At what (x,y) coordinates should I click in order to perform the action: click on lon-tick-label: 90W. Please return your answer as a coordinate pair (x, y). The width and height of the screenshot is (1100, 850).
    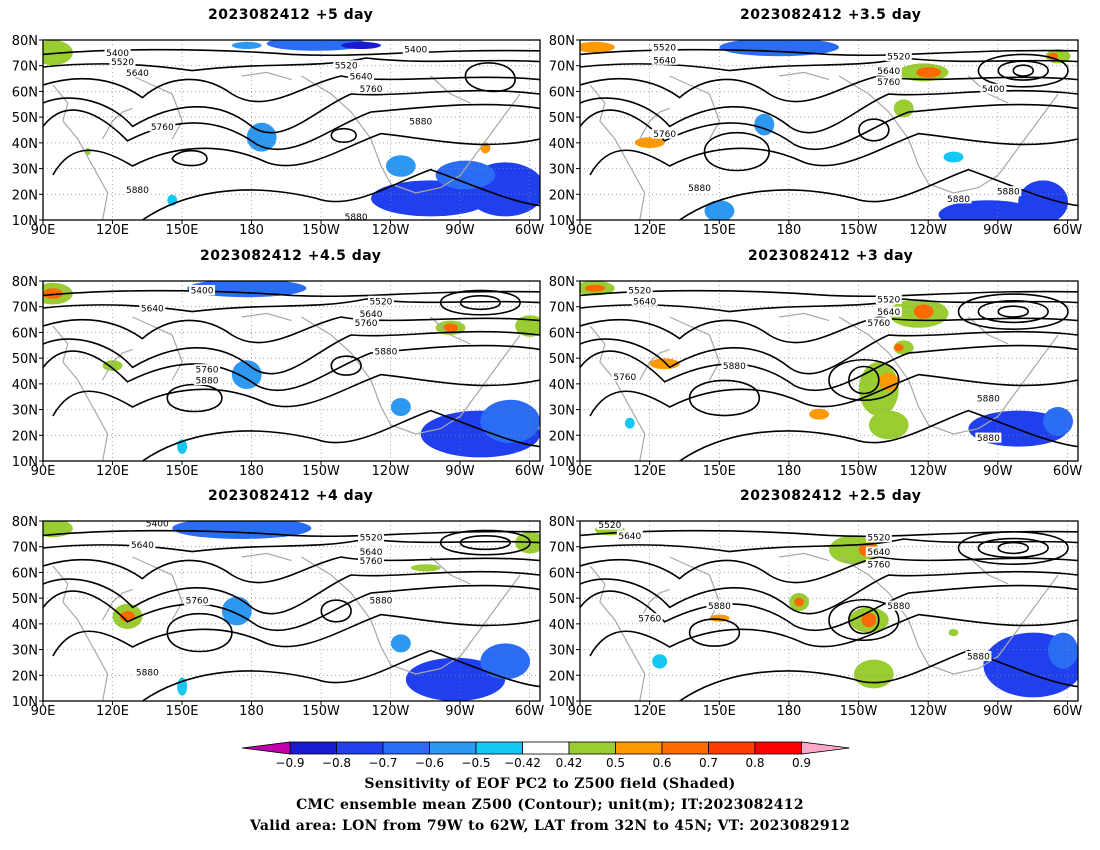
    Looking at the image, I should click on (460, 471).